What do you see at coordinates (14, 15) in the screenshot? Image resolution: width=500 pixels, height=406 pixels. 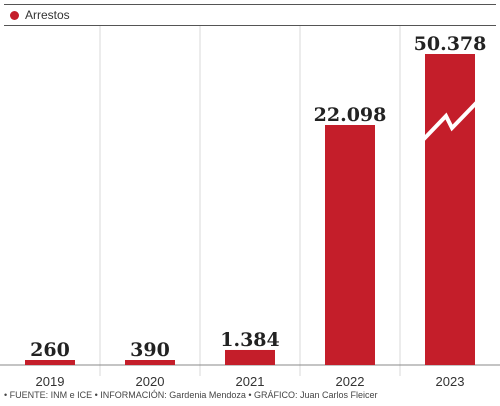 I see `legend-swatch` at bounding box center [14, 15].